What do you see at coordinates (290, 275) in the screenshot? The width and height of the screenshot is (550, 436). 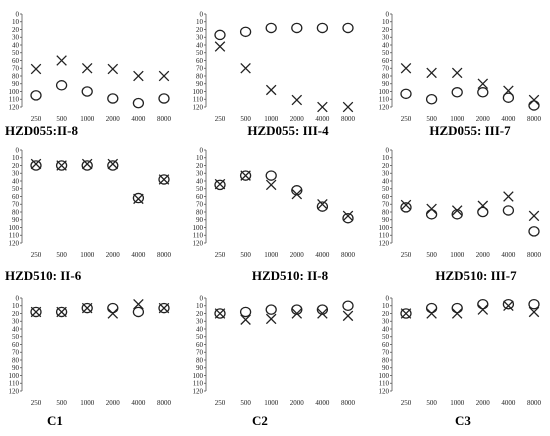 I see `panel-title: HZD510: II-8` at bounding box center [290, 275].